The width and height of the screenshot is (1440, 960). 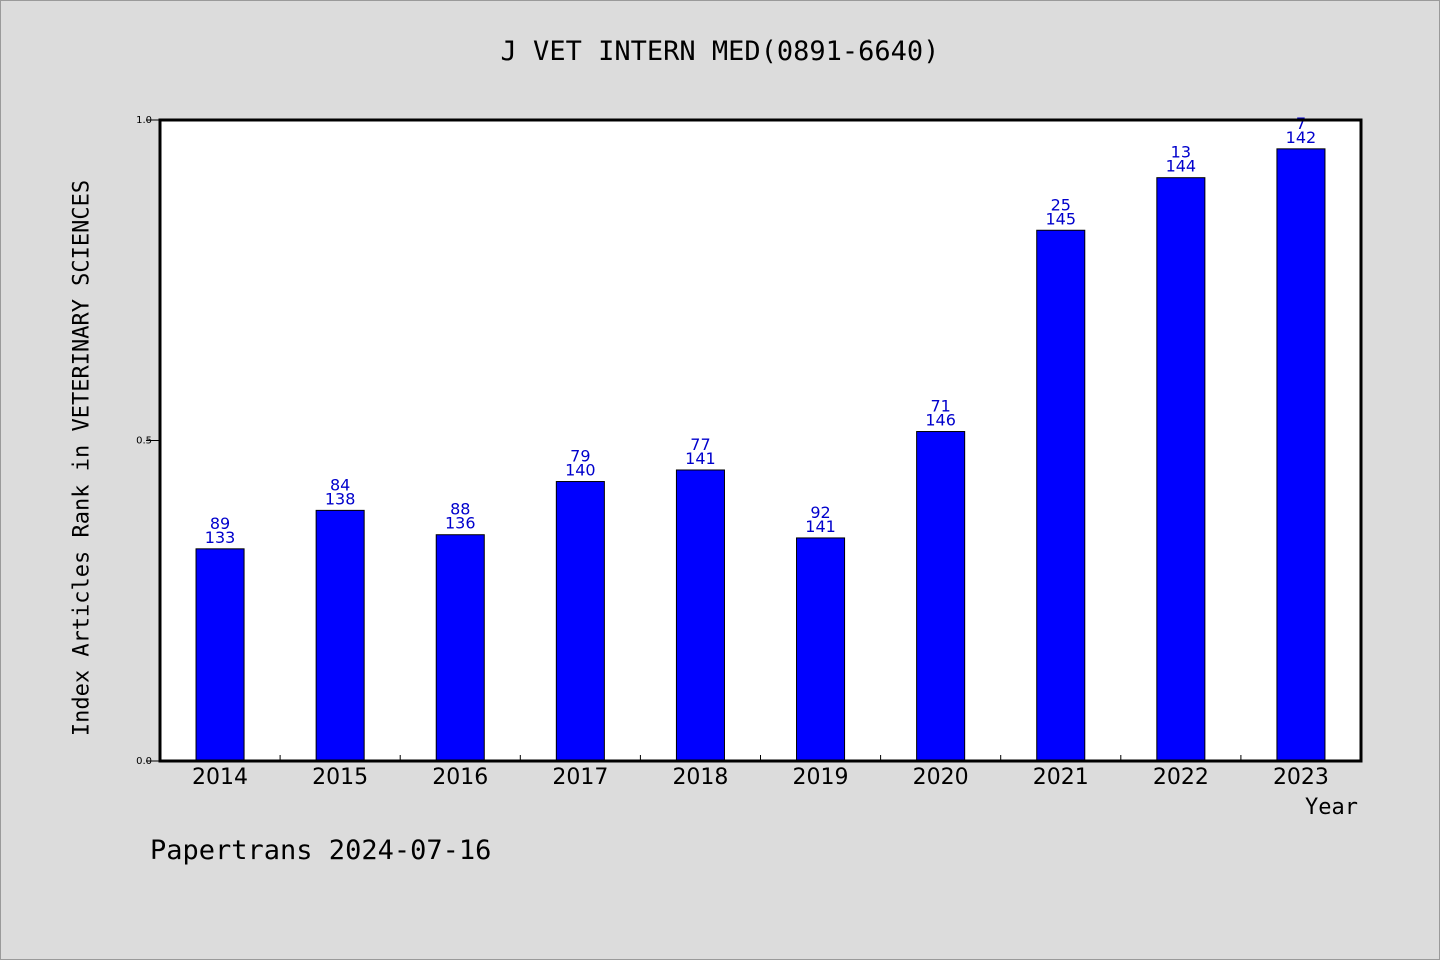 I want to click on y-axis-ticks: 0.0 0.5 1.0, so click(x=148, y=441).